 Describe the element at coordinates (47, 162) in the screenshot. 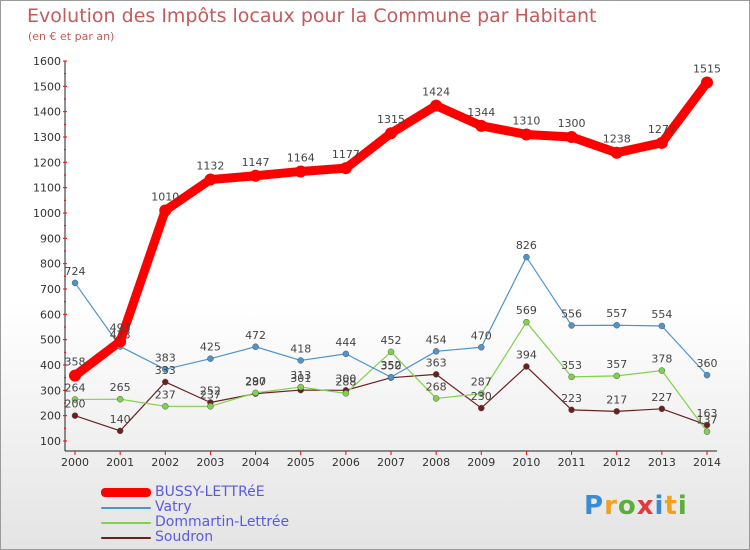

I see `y-tick-label: 1200` at that location.